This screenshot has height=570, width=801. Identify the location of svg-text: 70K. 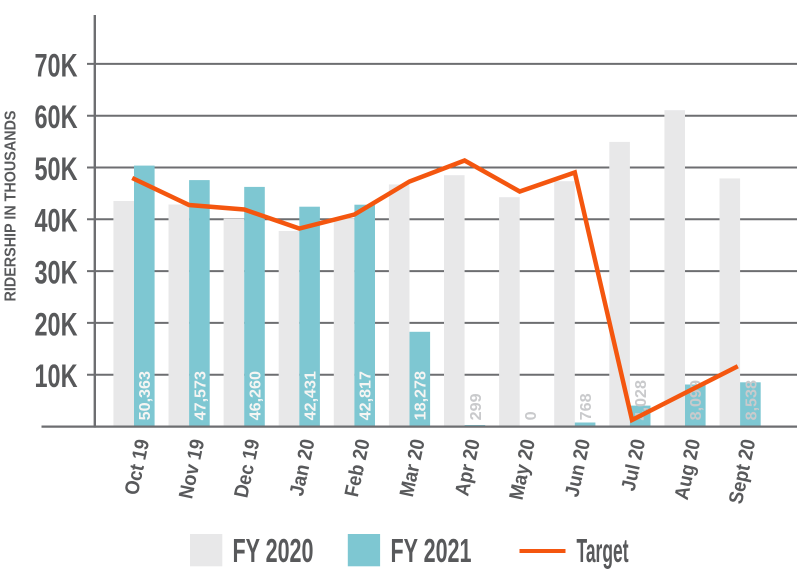
(56, 65).